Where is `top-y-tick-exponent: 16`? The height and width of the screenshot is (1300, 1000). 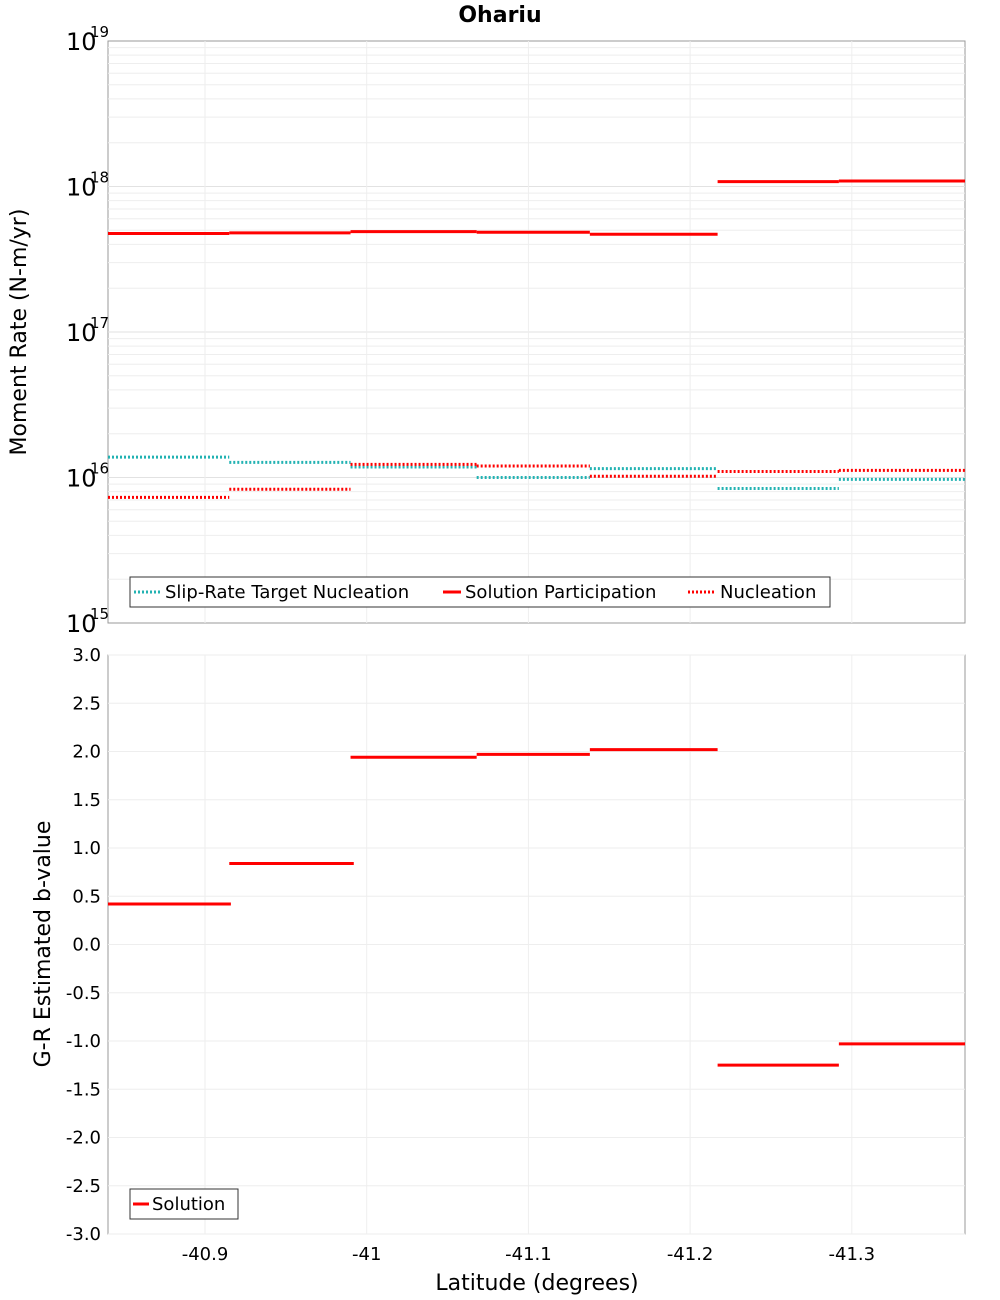
top-y-tick-exponent: 16 is located at coordinates (99, 469).